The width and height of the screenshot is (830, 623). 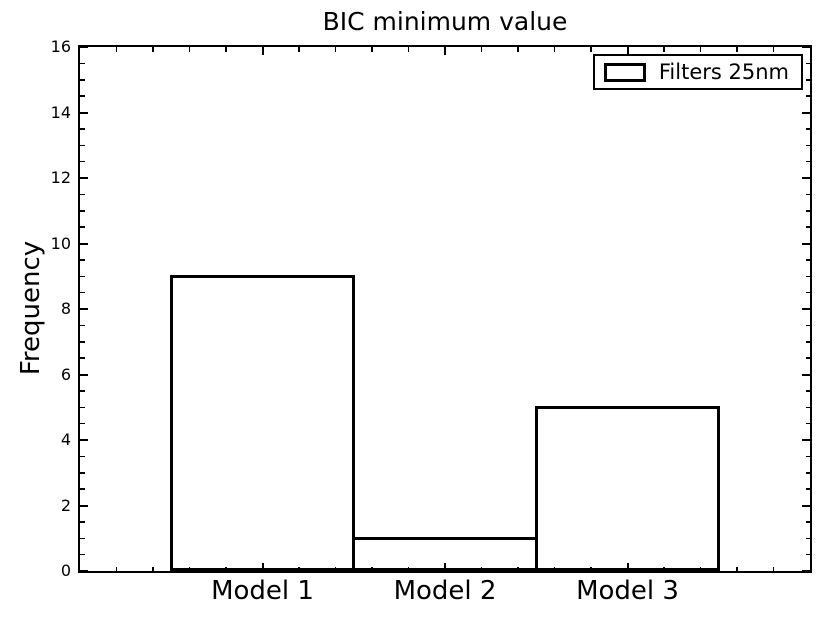 What do you see at coordinates (627, 591) in the screenshot?
I see `x-category-label: Model 3` at bounding box center [627, 591].